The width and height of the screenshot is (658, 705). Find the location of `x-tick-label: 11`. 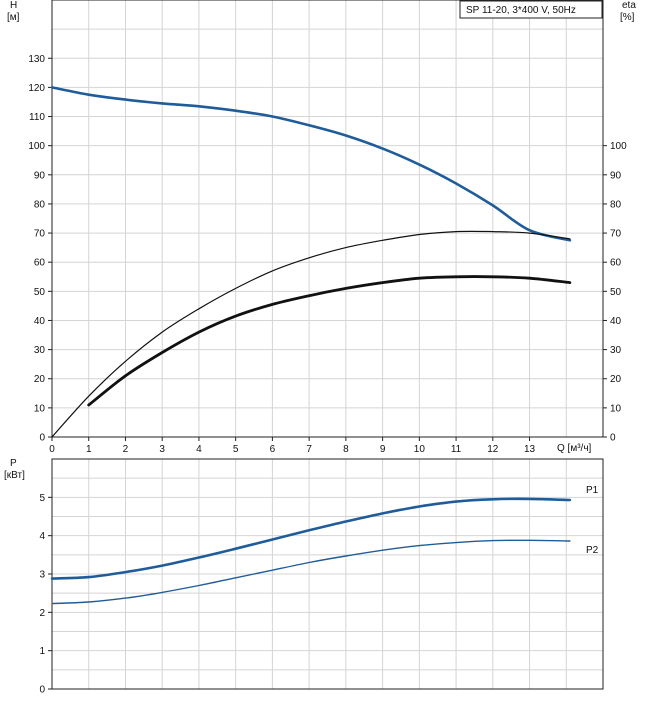

x-tick-label: 11 is located at coordinates (456, 449).